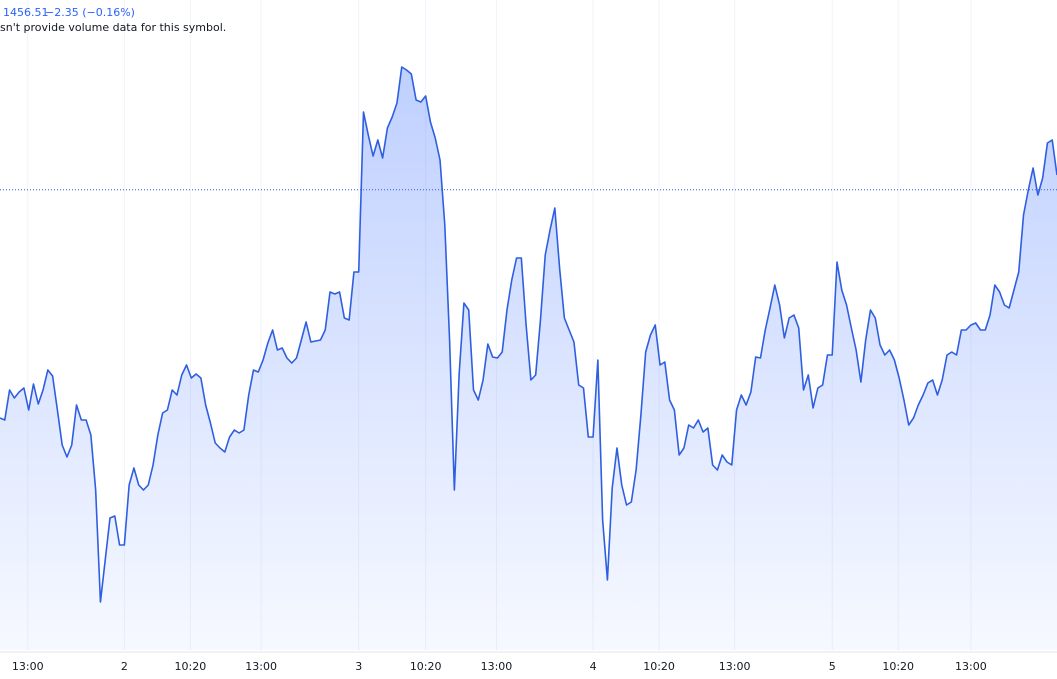  What do you see at coordinates (358, 666) in the screenshot?
I see `x-tick-label: 3` at bounding box center [358, 666].